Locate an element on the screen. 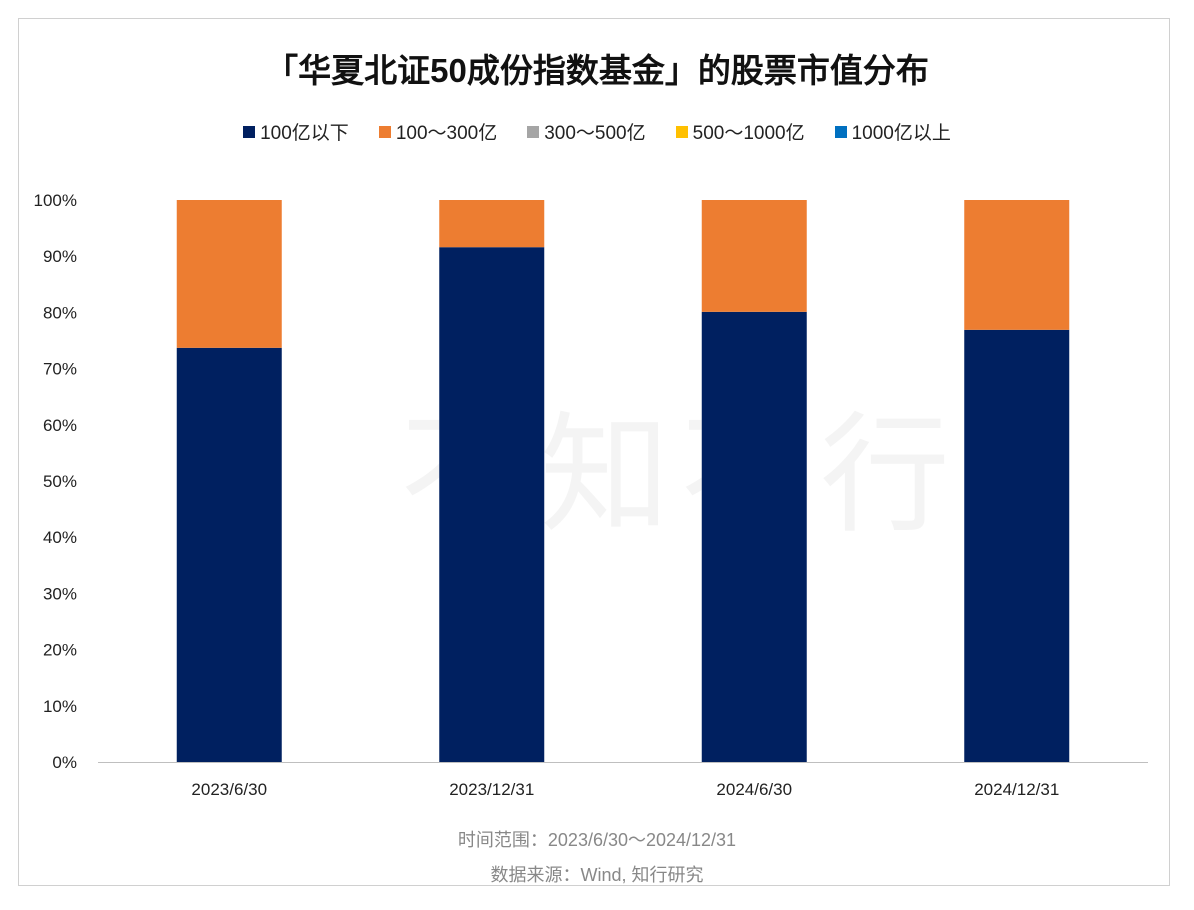 This screenshot has width=1194, height=910. legend-label: 1000亿以上 is located at coordinates (901, 133).